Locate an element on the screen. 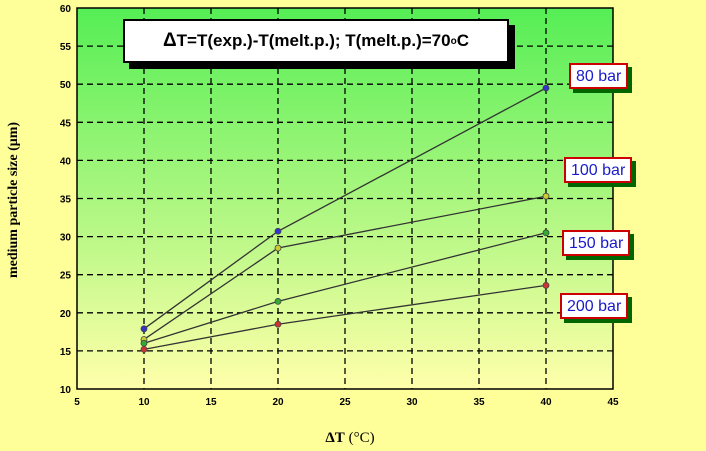 This screenshot has width=706, height=451. x-tick-label: 40 is located at coordinates (546, 402).